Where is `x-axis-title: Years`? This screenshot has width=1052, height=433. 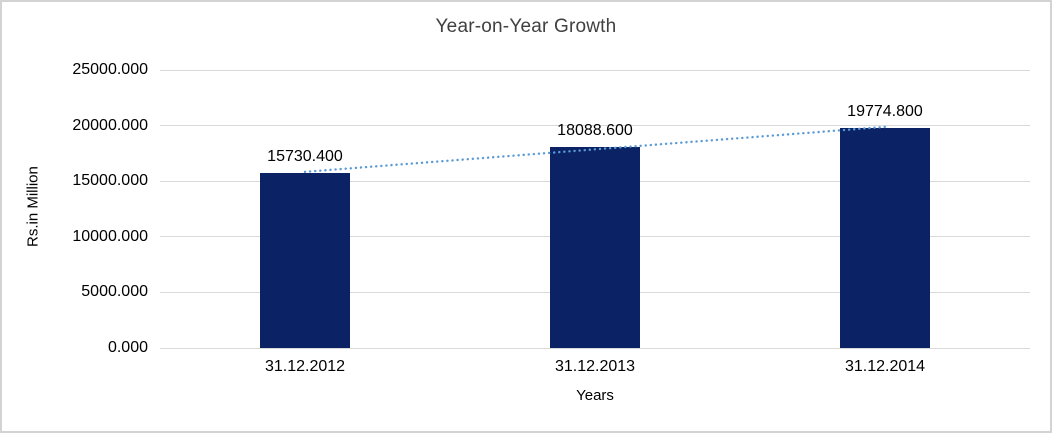
x-axis-title: Years is located at coordinates (595, 395).